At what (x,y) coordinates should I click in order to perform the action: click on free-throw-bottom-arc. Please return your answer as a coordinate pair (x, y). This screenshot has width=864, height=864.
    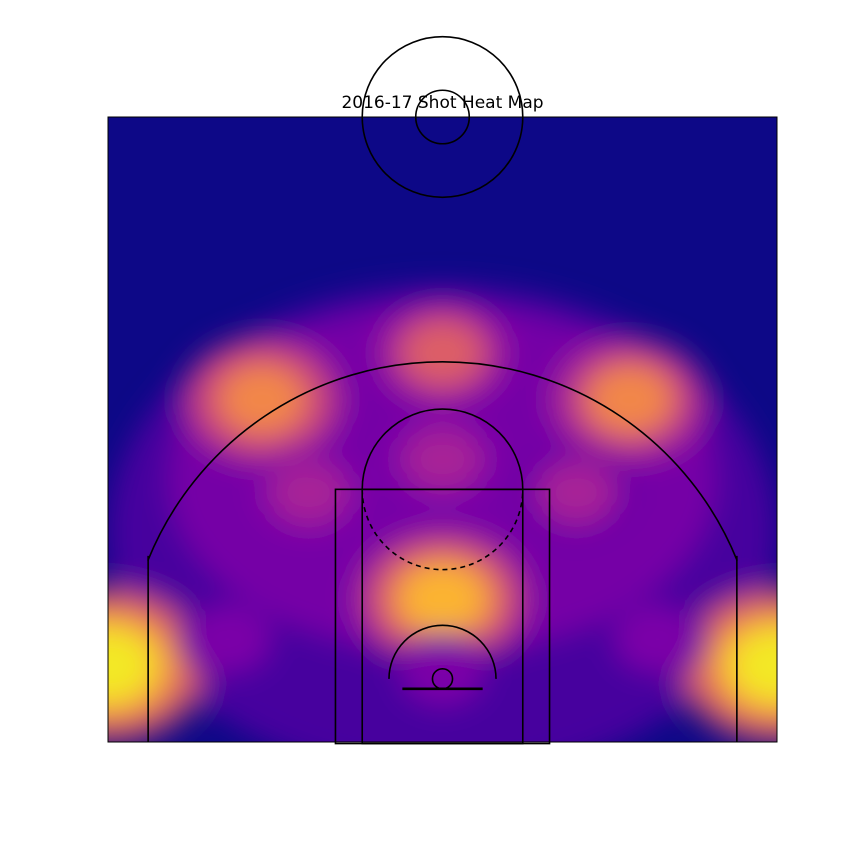
    Looking at the image, I should click on (442, 530).